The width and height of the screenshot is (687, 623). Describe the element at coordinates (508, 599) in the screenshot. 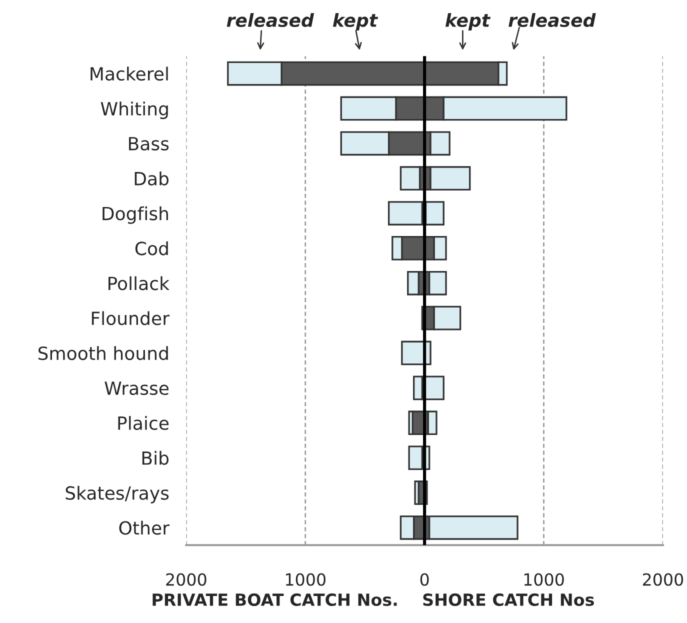

I see `text: SHORE CATCH Nos` at that location.